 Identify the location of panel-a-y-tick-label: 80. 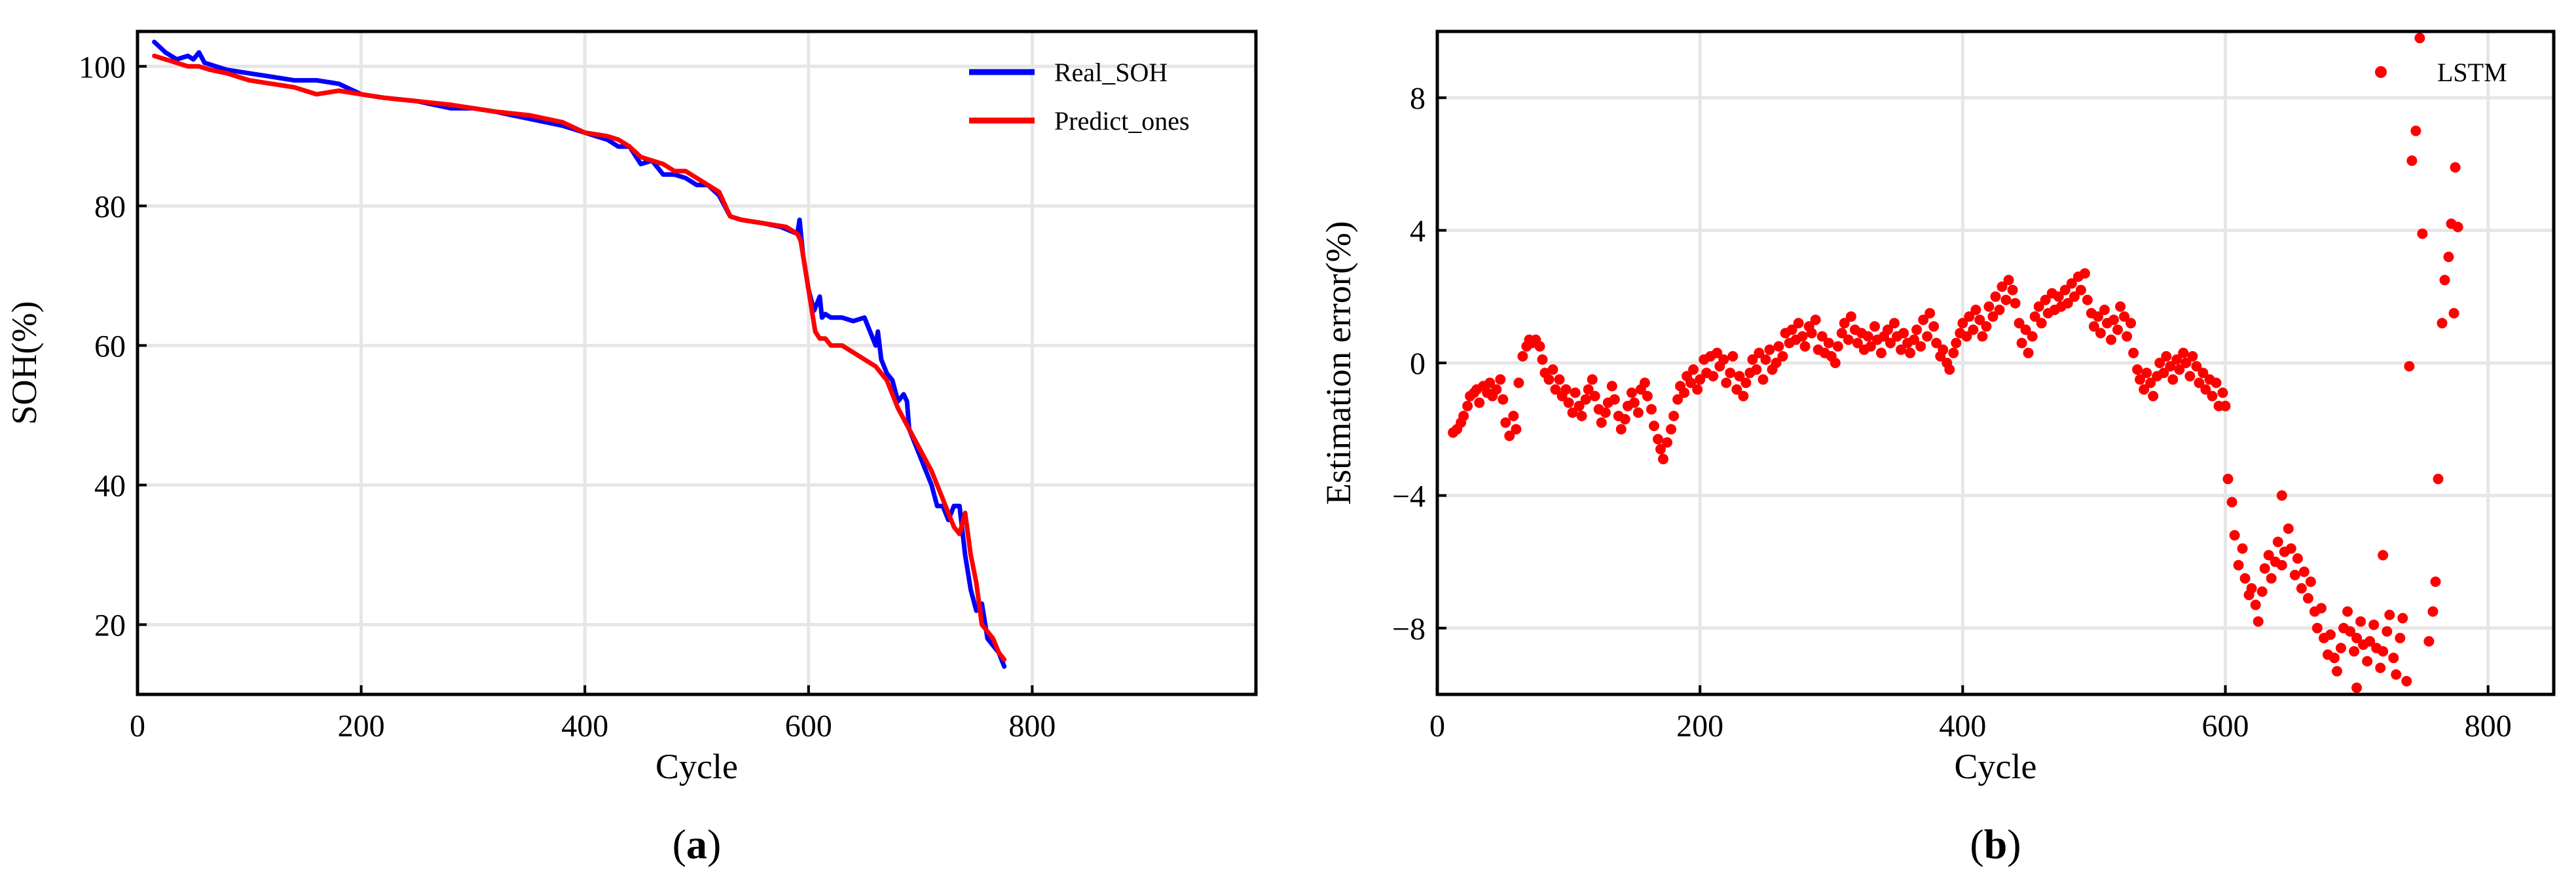
(110, 206).